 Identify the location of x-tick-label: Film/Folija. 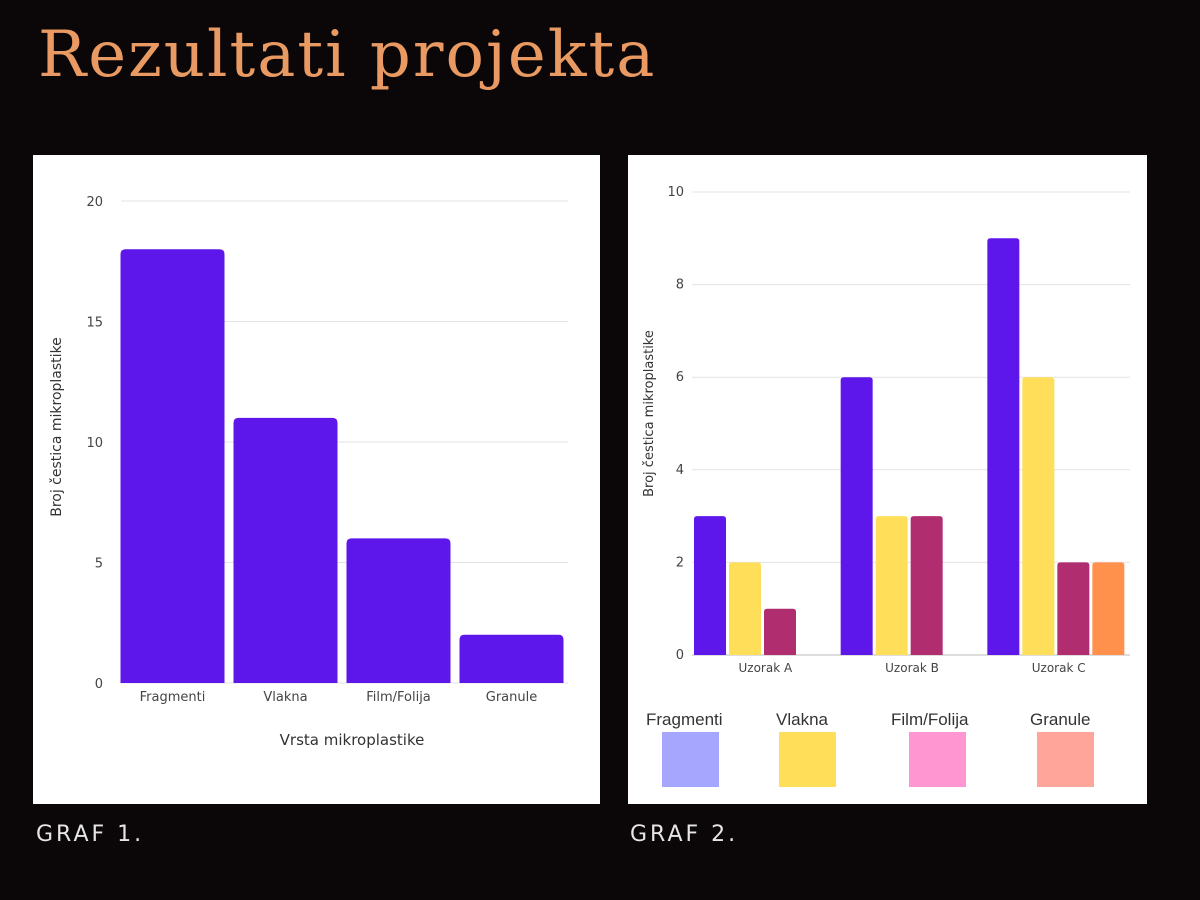
(398, 697).